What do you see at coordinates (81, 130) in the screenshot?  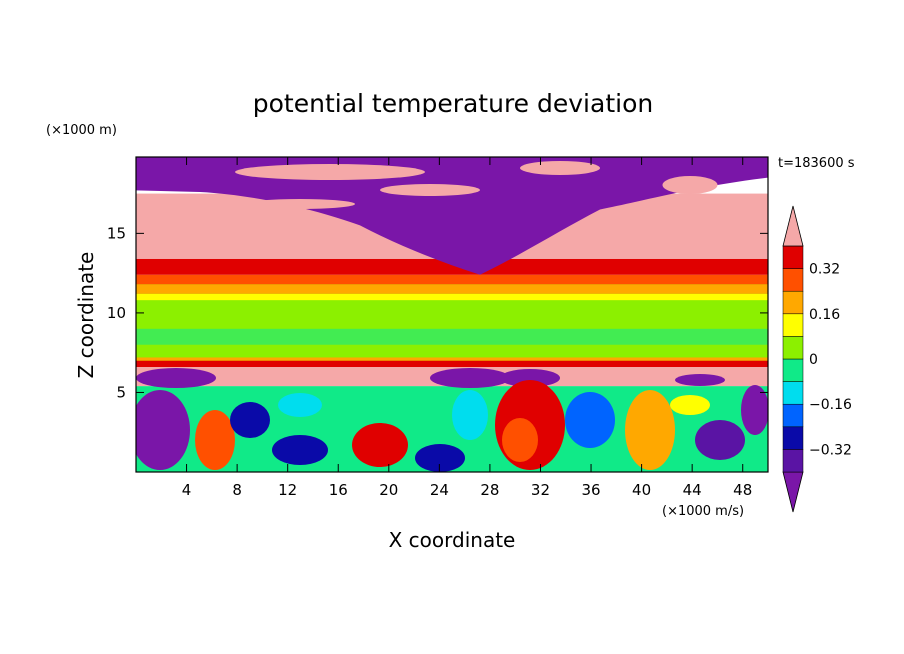 I see `y-unit-label: (×1000 m)` at bounding box center [81, 130].